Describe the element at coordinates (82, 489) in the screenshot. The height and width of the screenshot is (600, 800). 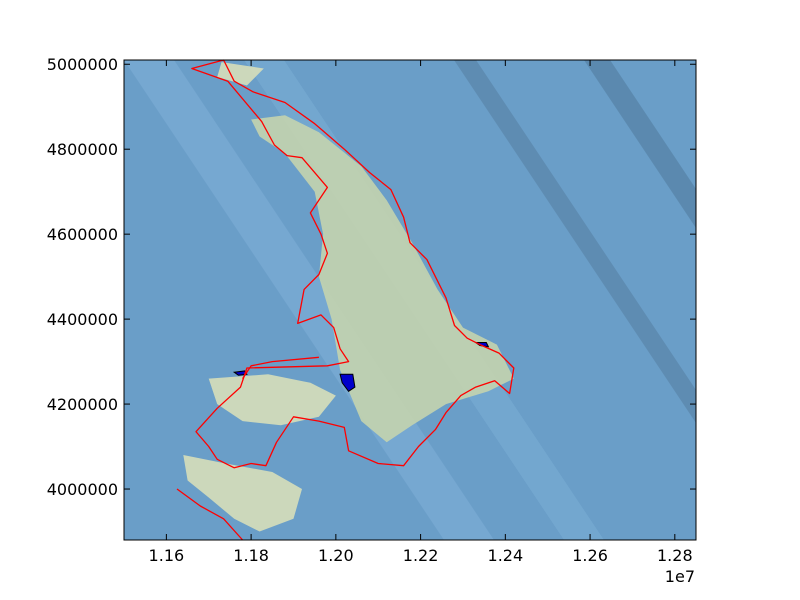
I see `y-tick-label: 4000000` at that location.